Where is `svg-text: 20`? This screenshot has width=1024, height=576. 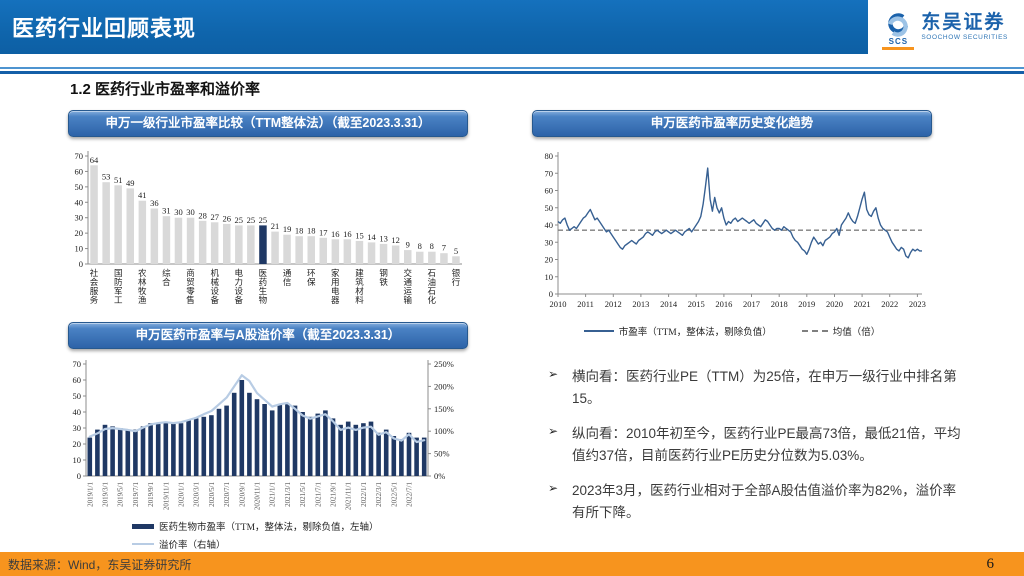 svg-text: 20 is located at coordinates (77, 444).